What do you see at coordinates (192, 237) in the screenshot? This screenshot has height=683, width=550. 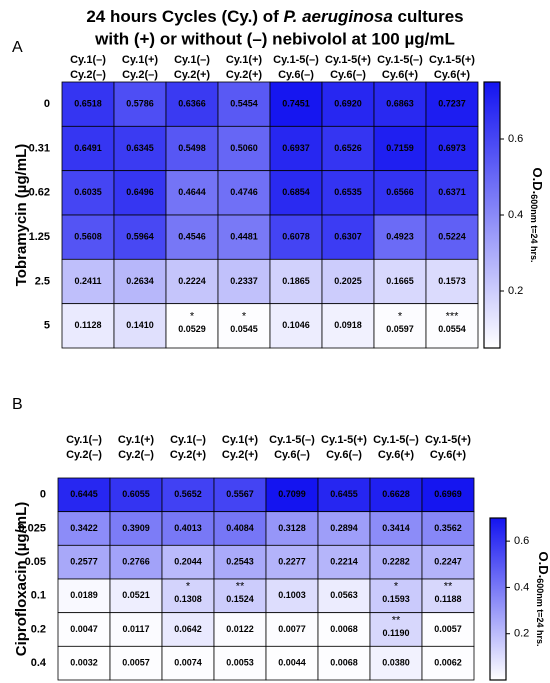 I see `cell-value-label: 0.4546` at bounding box center [192, 237].